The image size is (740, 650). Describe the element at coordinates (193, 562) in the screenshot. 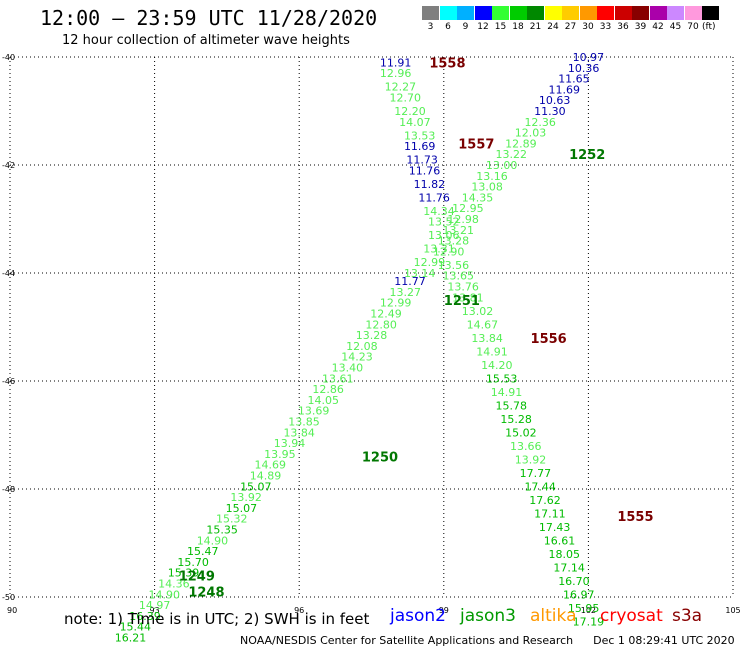

I see `wave-height-value: 15.70` at that location.